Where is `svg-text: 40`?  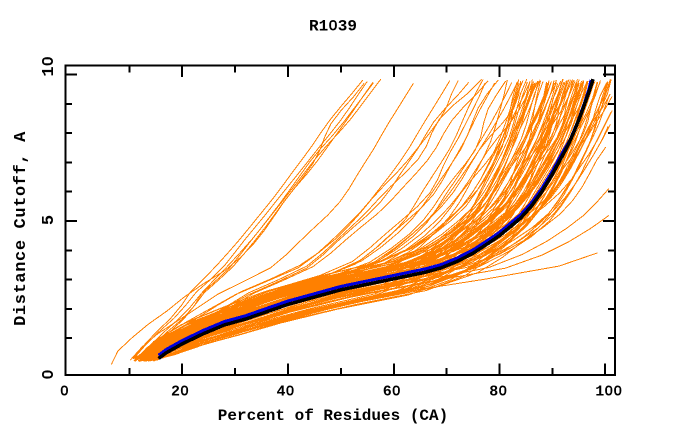 svg-text: 40 is located at coordinates (285, 392).